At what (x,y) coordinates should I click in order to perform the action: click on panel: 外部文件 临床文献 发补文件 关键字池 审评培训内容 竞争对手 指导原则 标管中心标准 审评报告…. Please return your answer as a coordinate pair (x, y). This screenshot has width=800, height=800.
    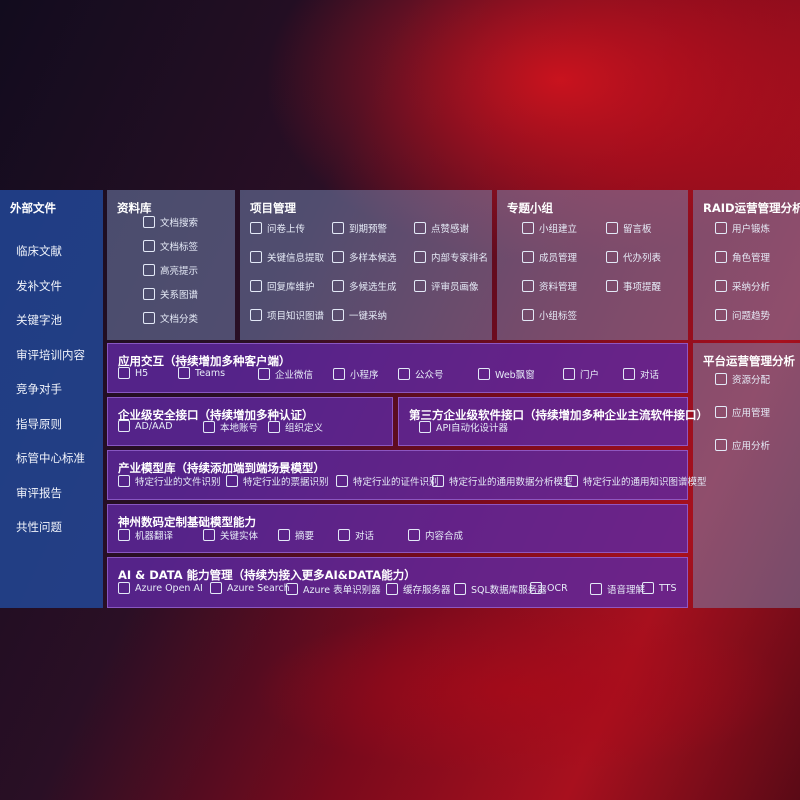
    Looking at the image, I should click on (51, 399).